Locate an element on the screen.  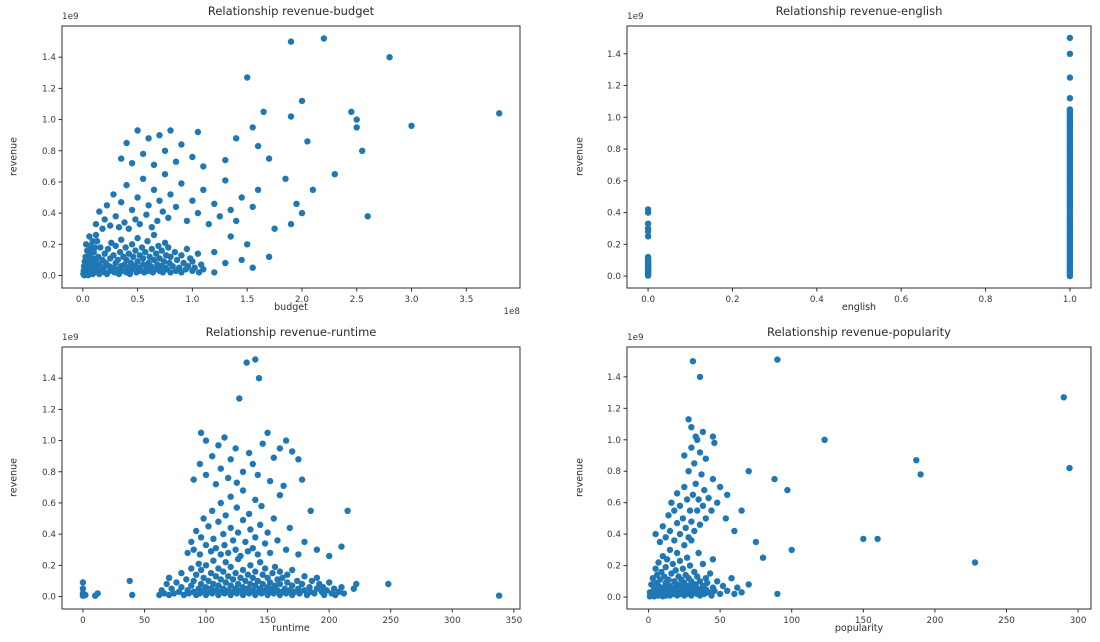
x-tick-label: 0.6 is located at coordinates (901, 300).